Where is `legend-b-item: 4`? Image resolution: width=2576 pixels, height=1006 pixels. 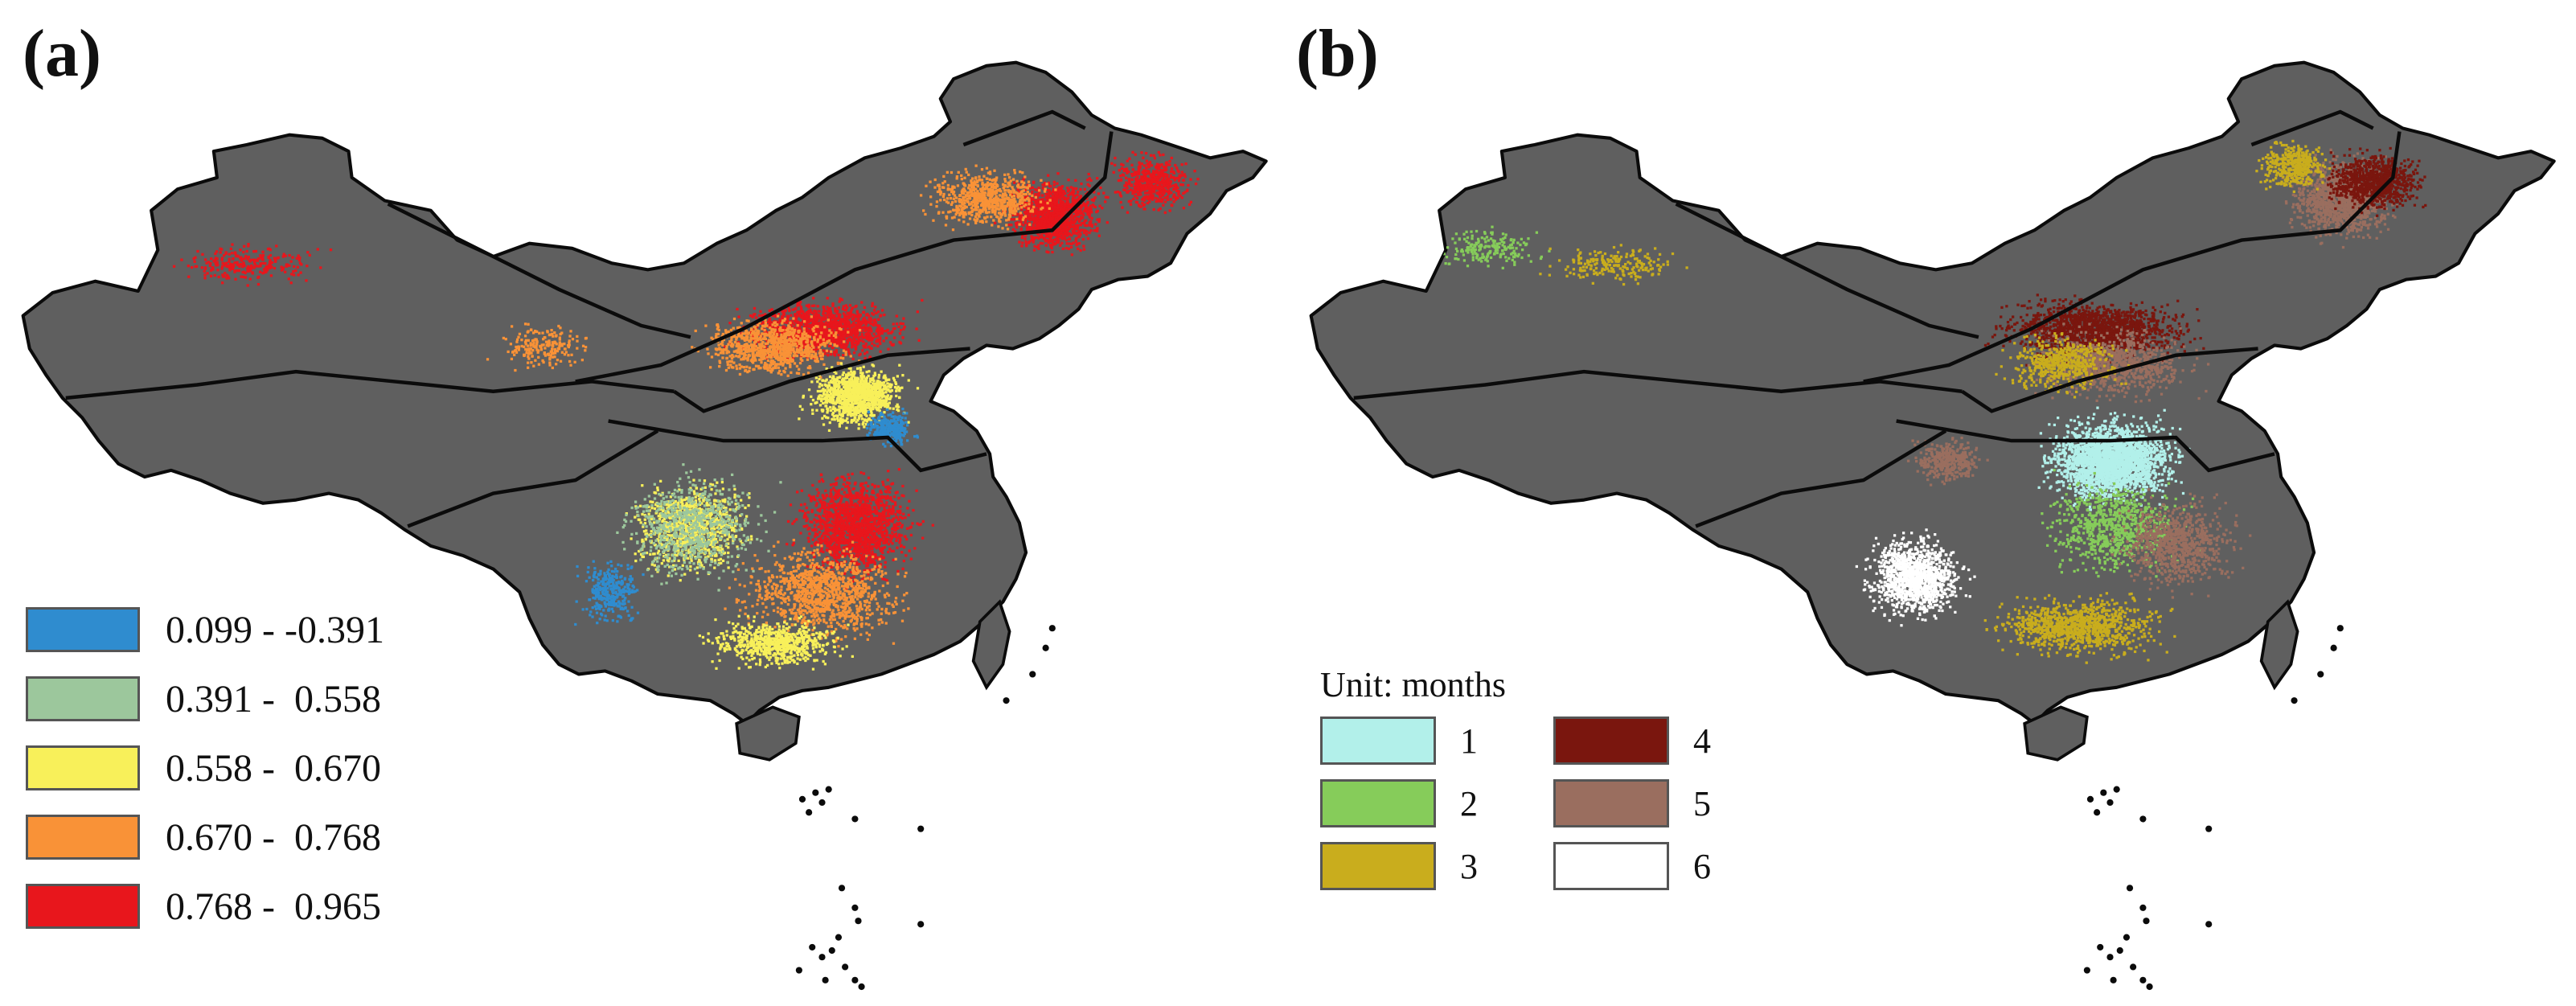
legend-b-item: 4 is located at coordinates (1658, 741).